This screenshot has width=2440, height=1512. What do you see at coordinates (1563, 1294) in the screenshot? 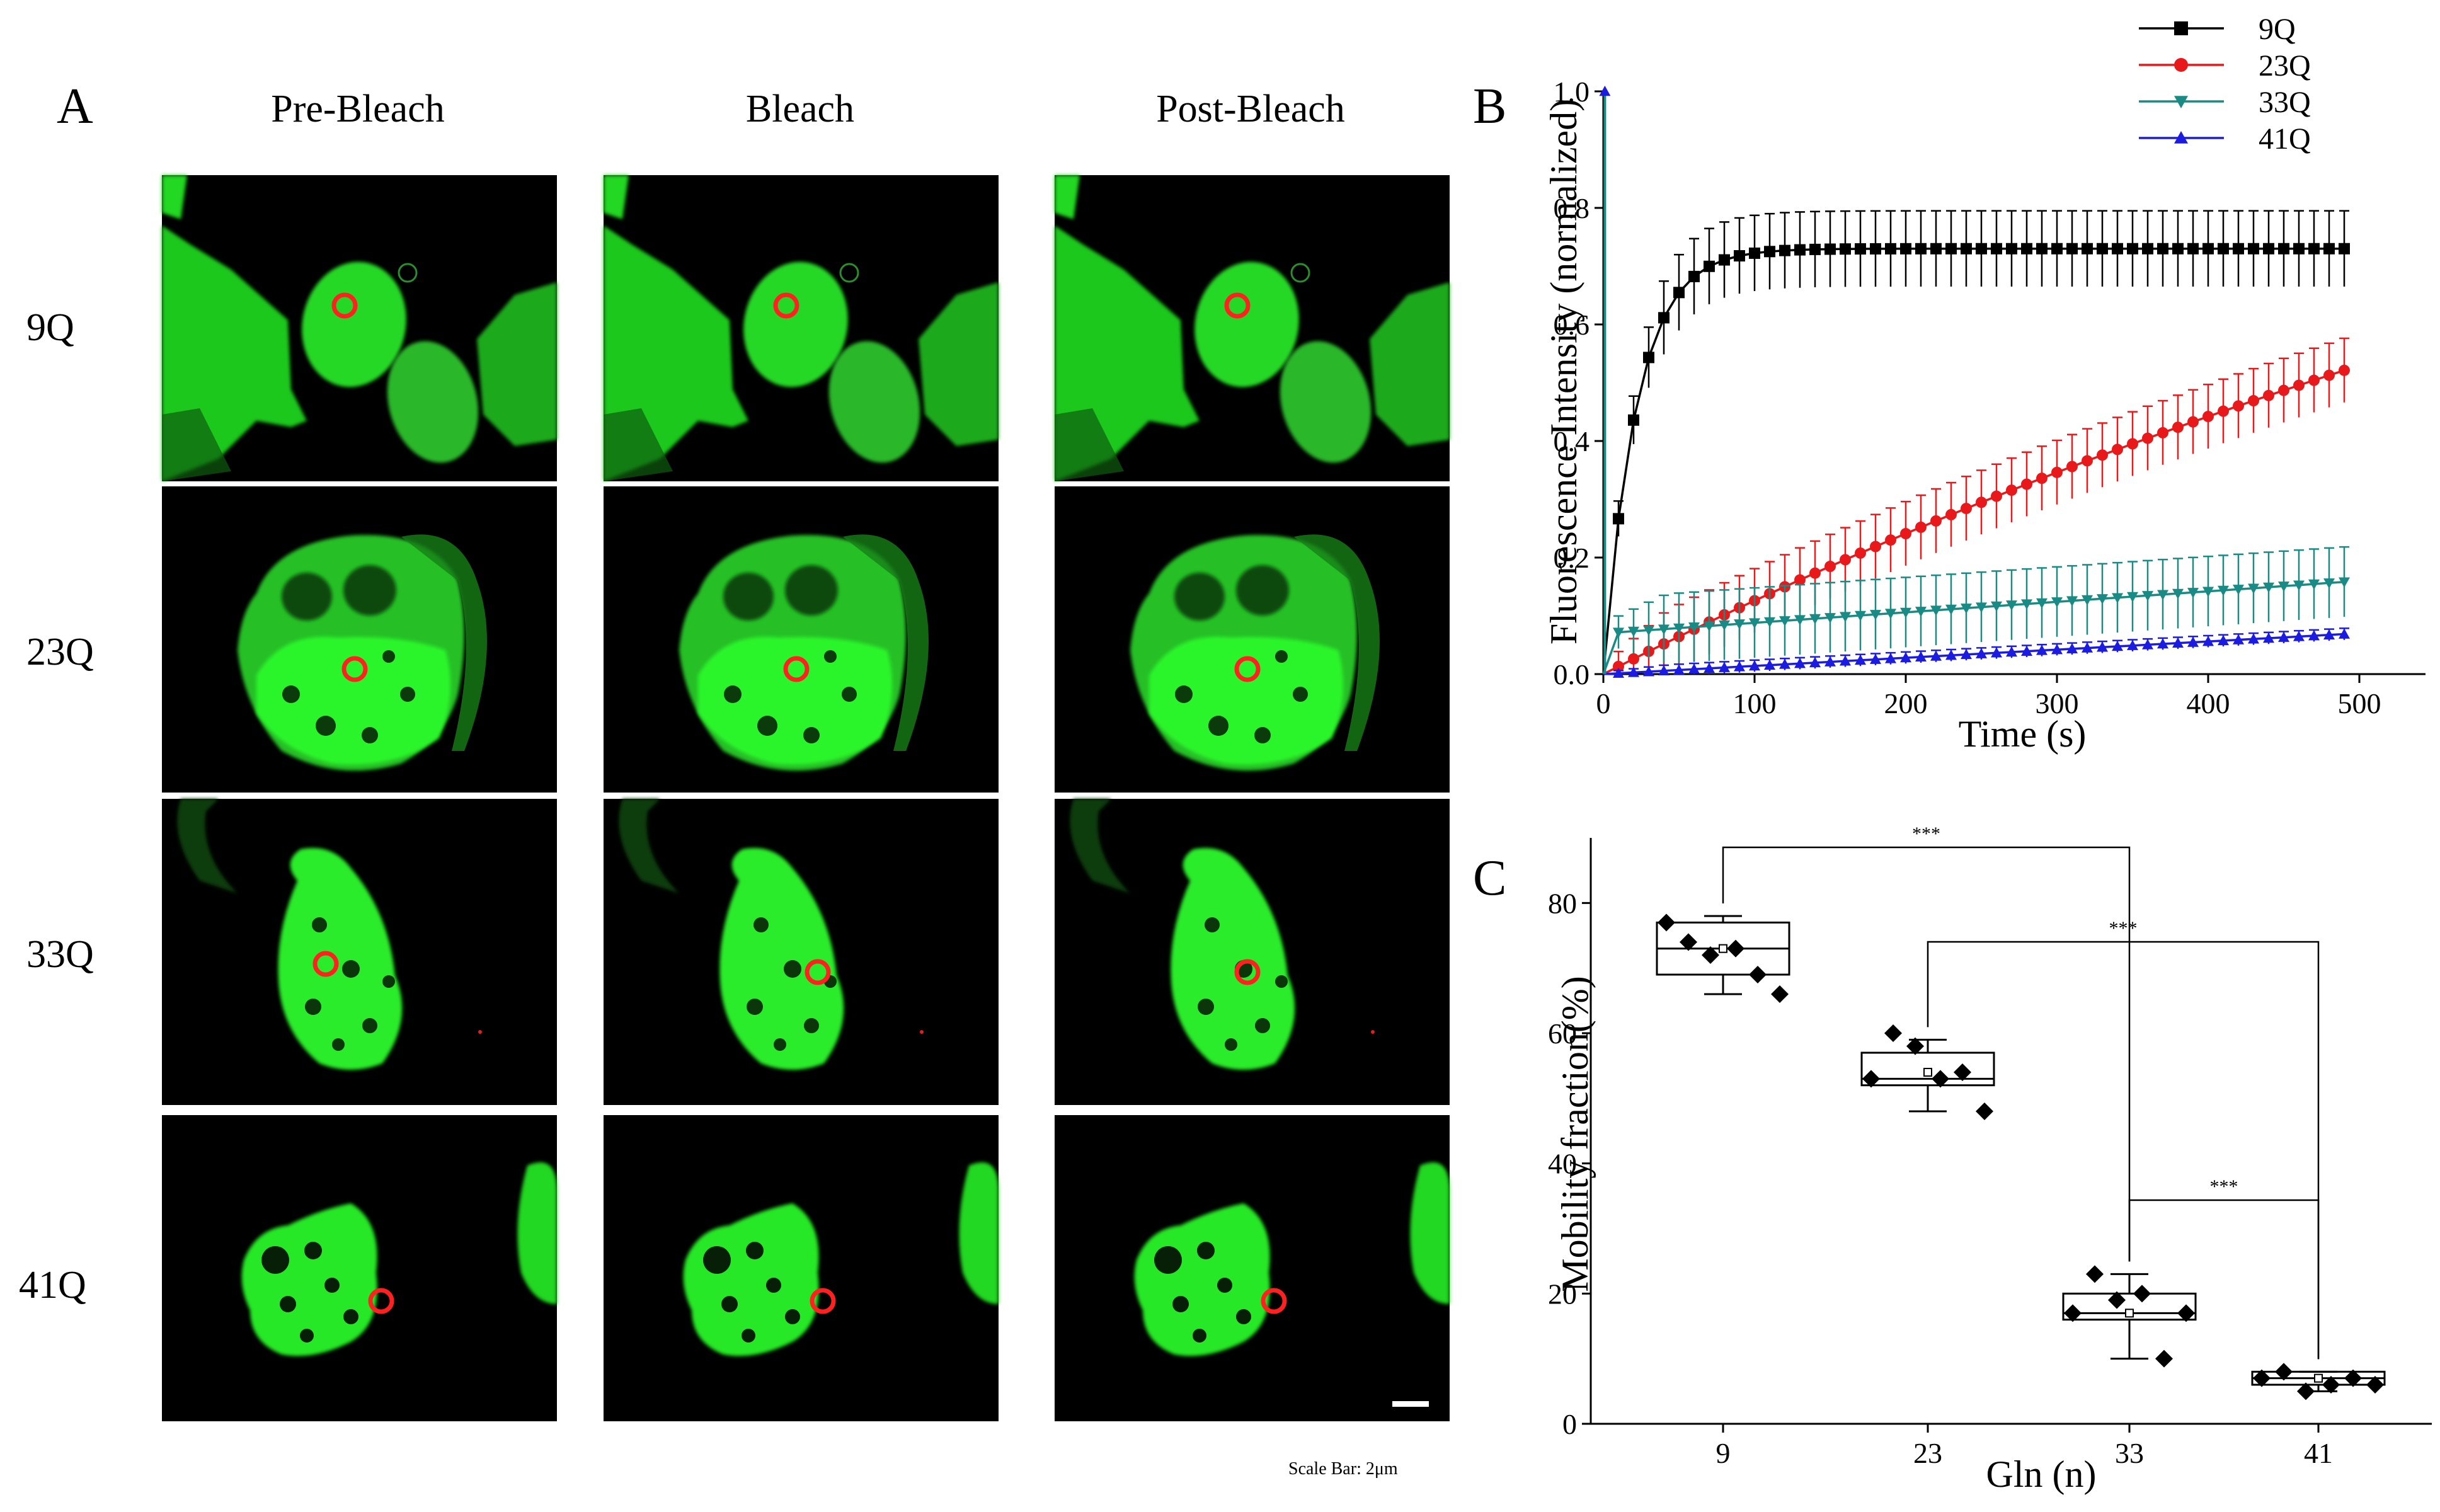
I see `y-tick-label: 20` at bounding box center [1563, 1294].